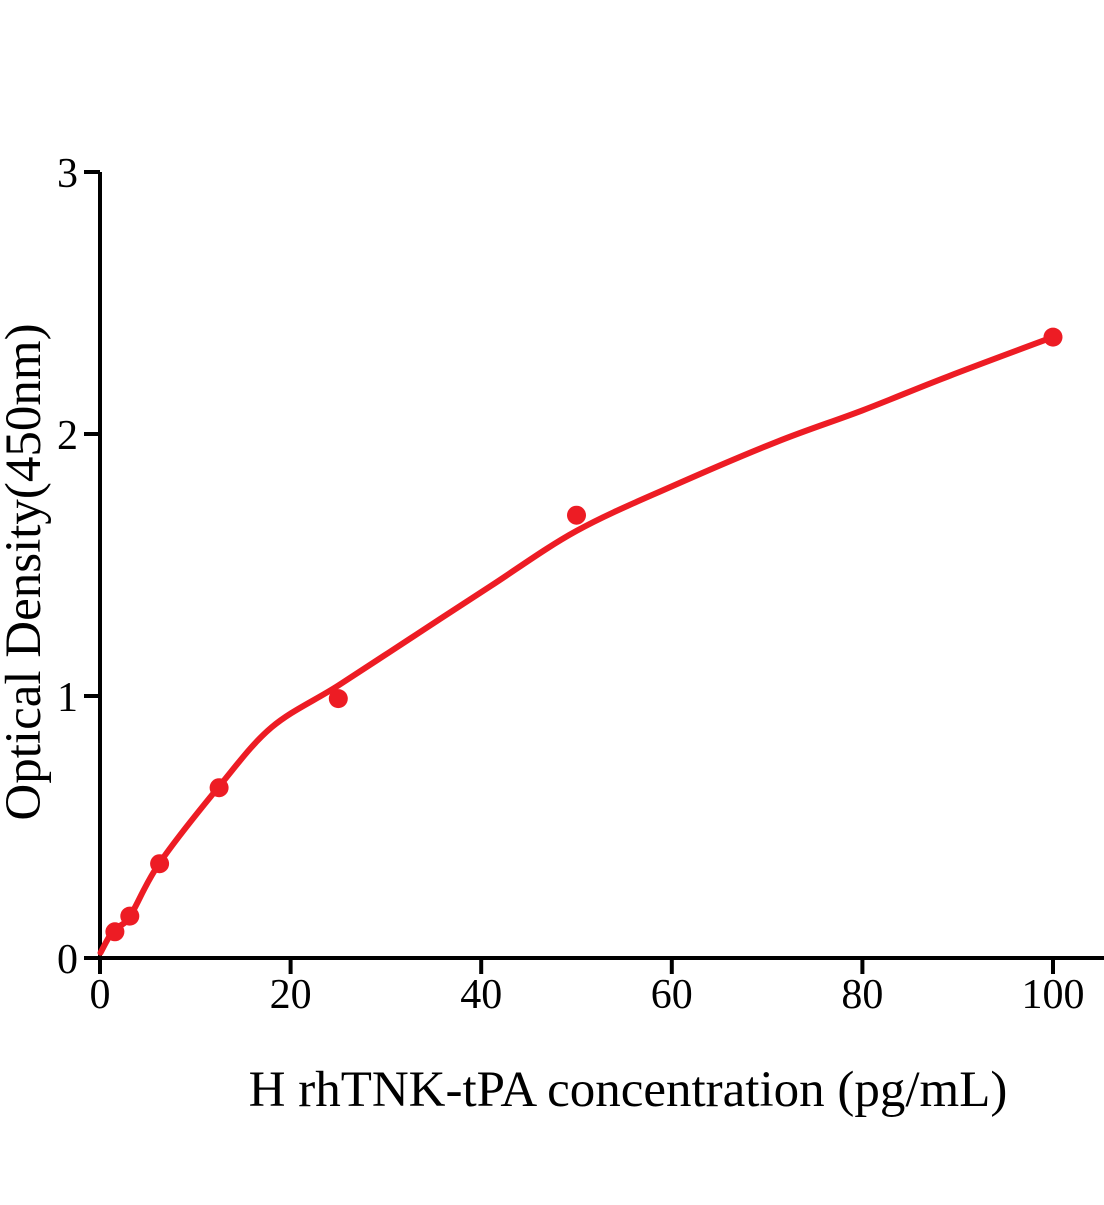 The image size is (1104, 1205). I want to click on y-tick-label: 2, so click(67, 436).